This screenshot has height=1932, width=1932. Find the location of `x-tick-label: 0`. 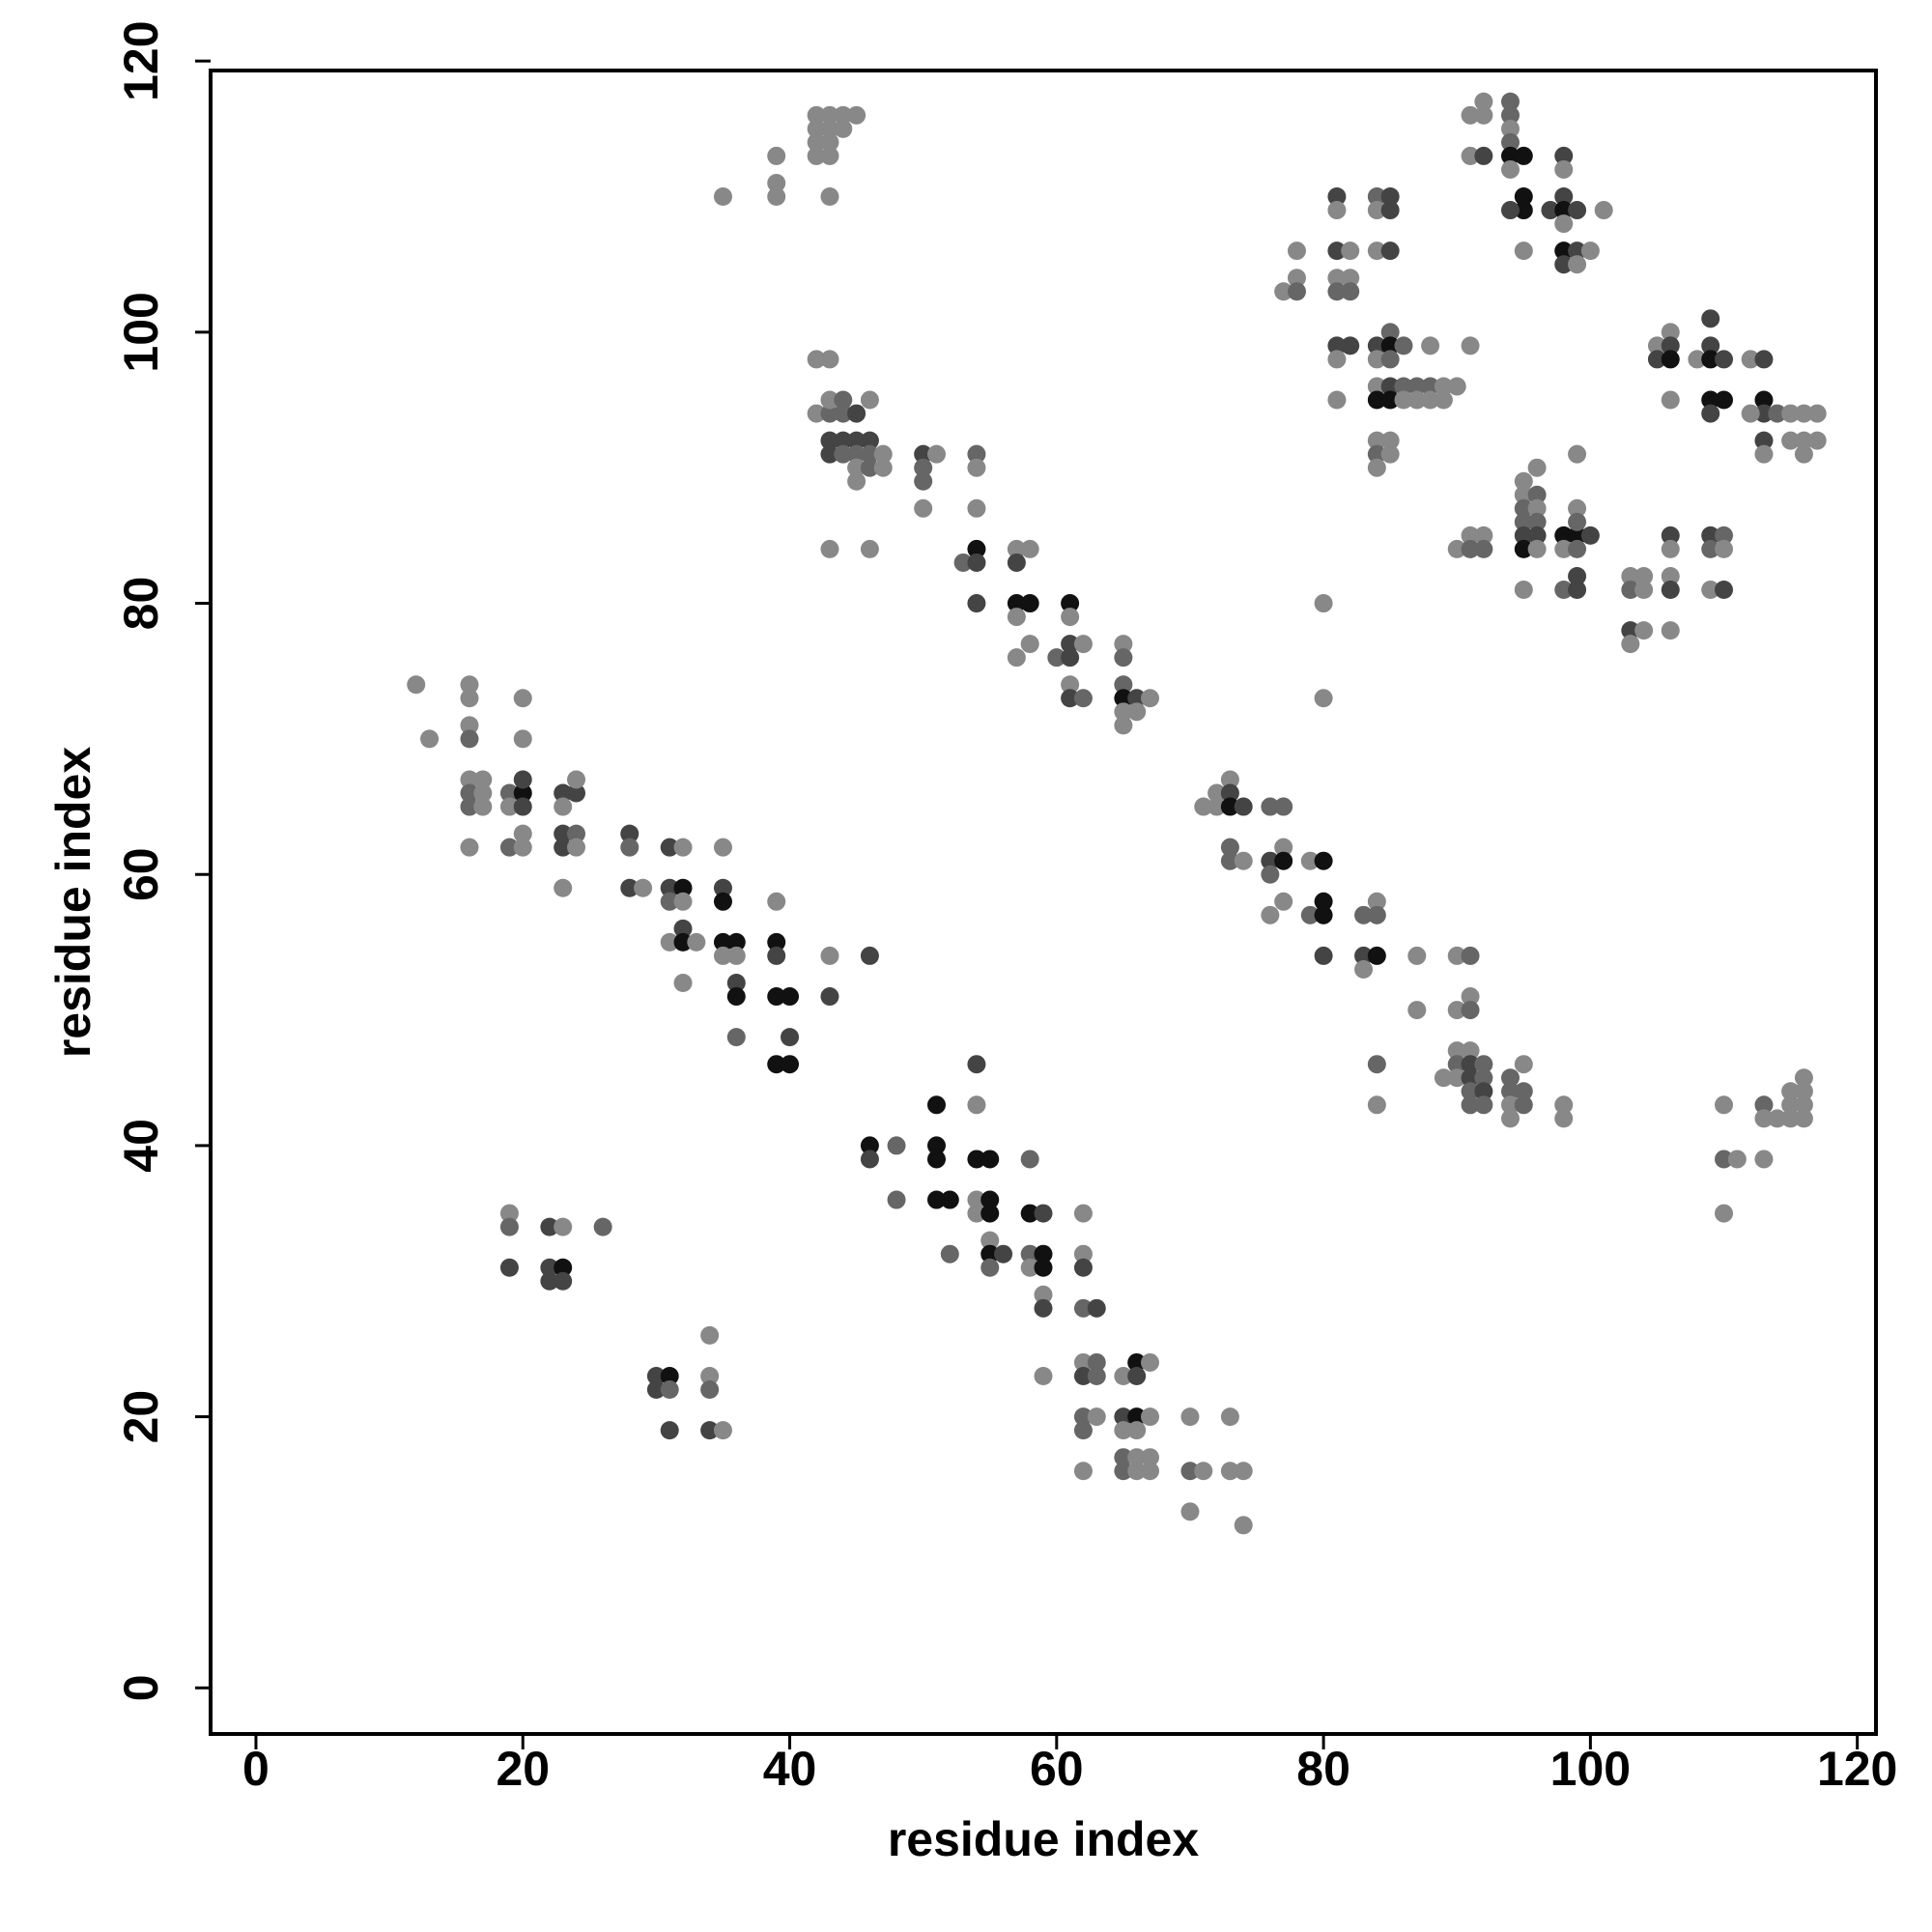

x-tick-label: 0 is located at coordinates (256, 1769).